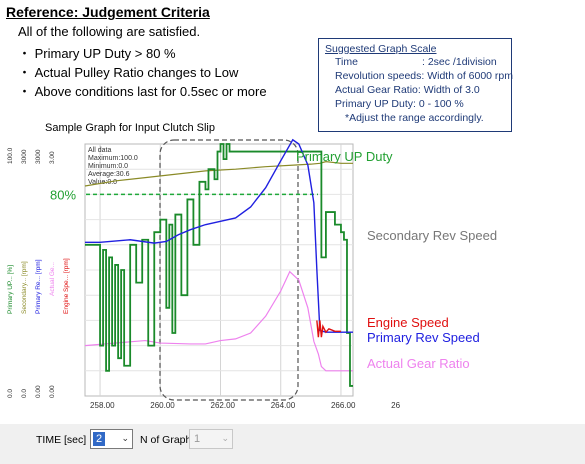 This screenshot has width=585, height=464. Describe the element at coordinates (109, 174) in the screenshot. I see `stats-average: Average:30.6` at that location.